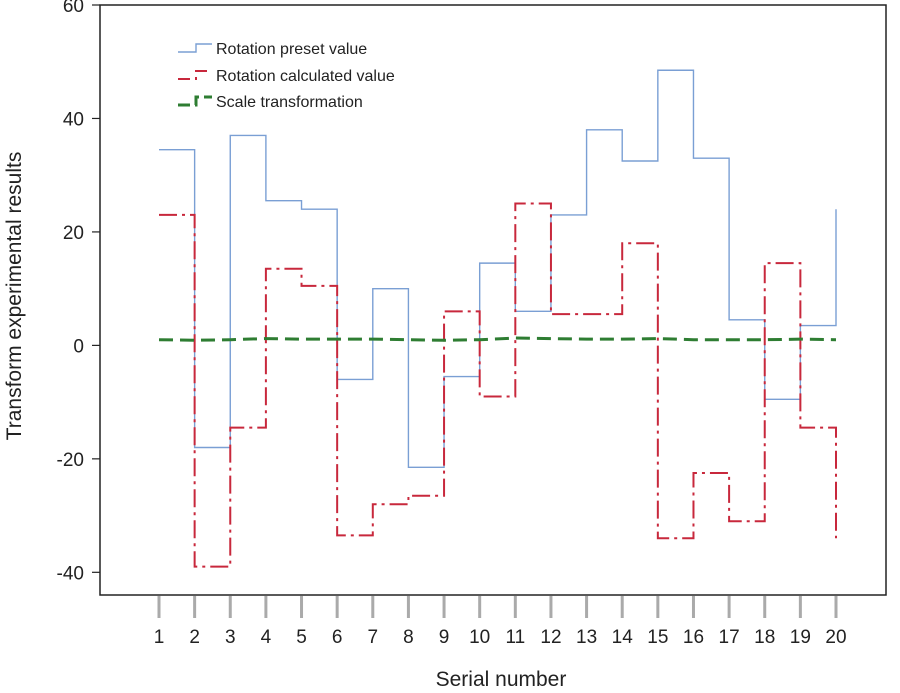 The width and height of the screenshot is (900, 693). Describe the element at coordinates (373, 637) in the screenshot. I see `x-tick-label: 7` at that location.